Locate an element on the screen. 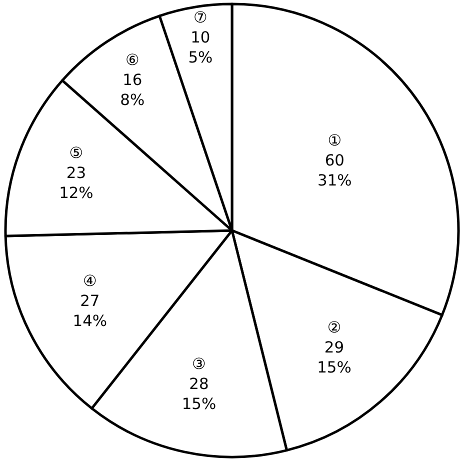  slice-label: ⑥ is located at coordinates (132, 59).